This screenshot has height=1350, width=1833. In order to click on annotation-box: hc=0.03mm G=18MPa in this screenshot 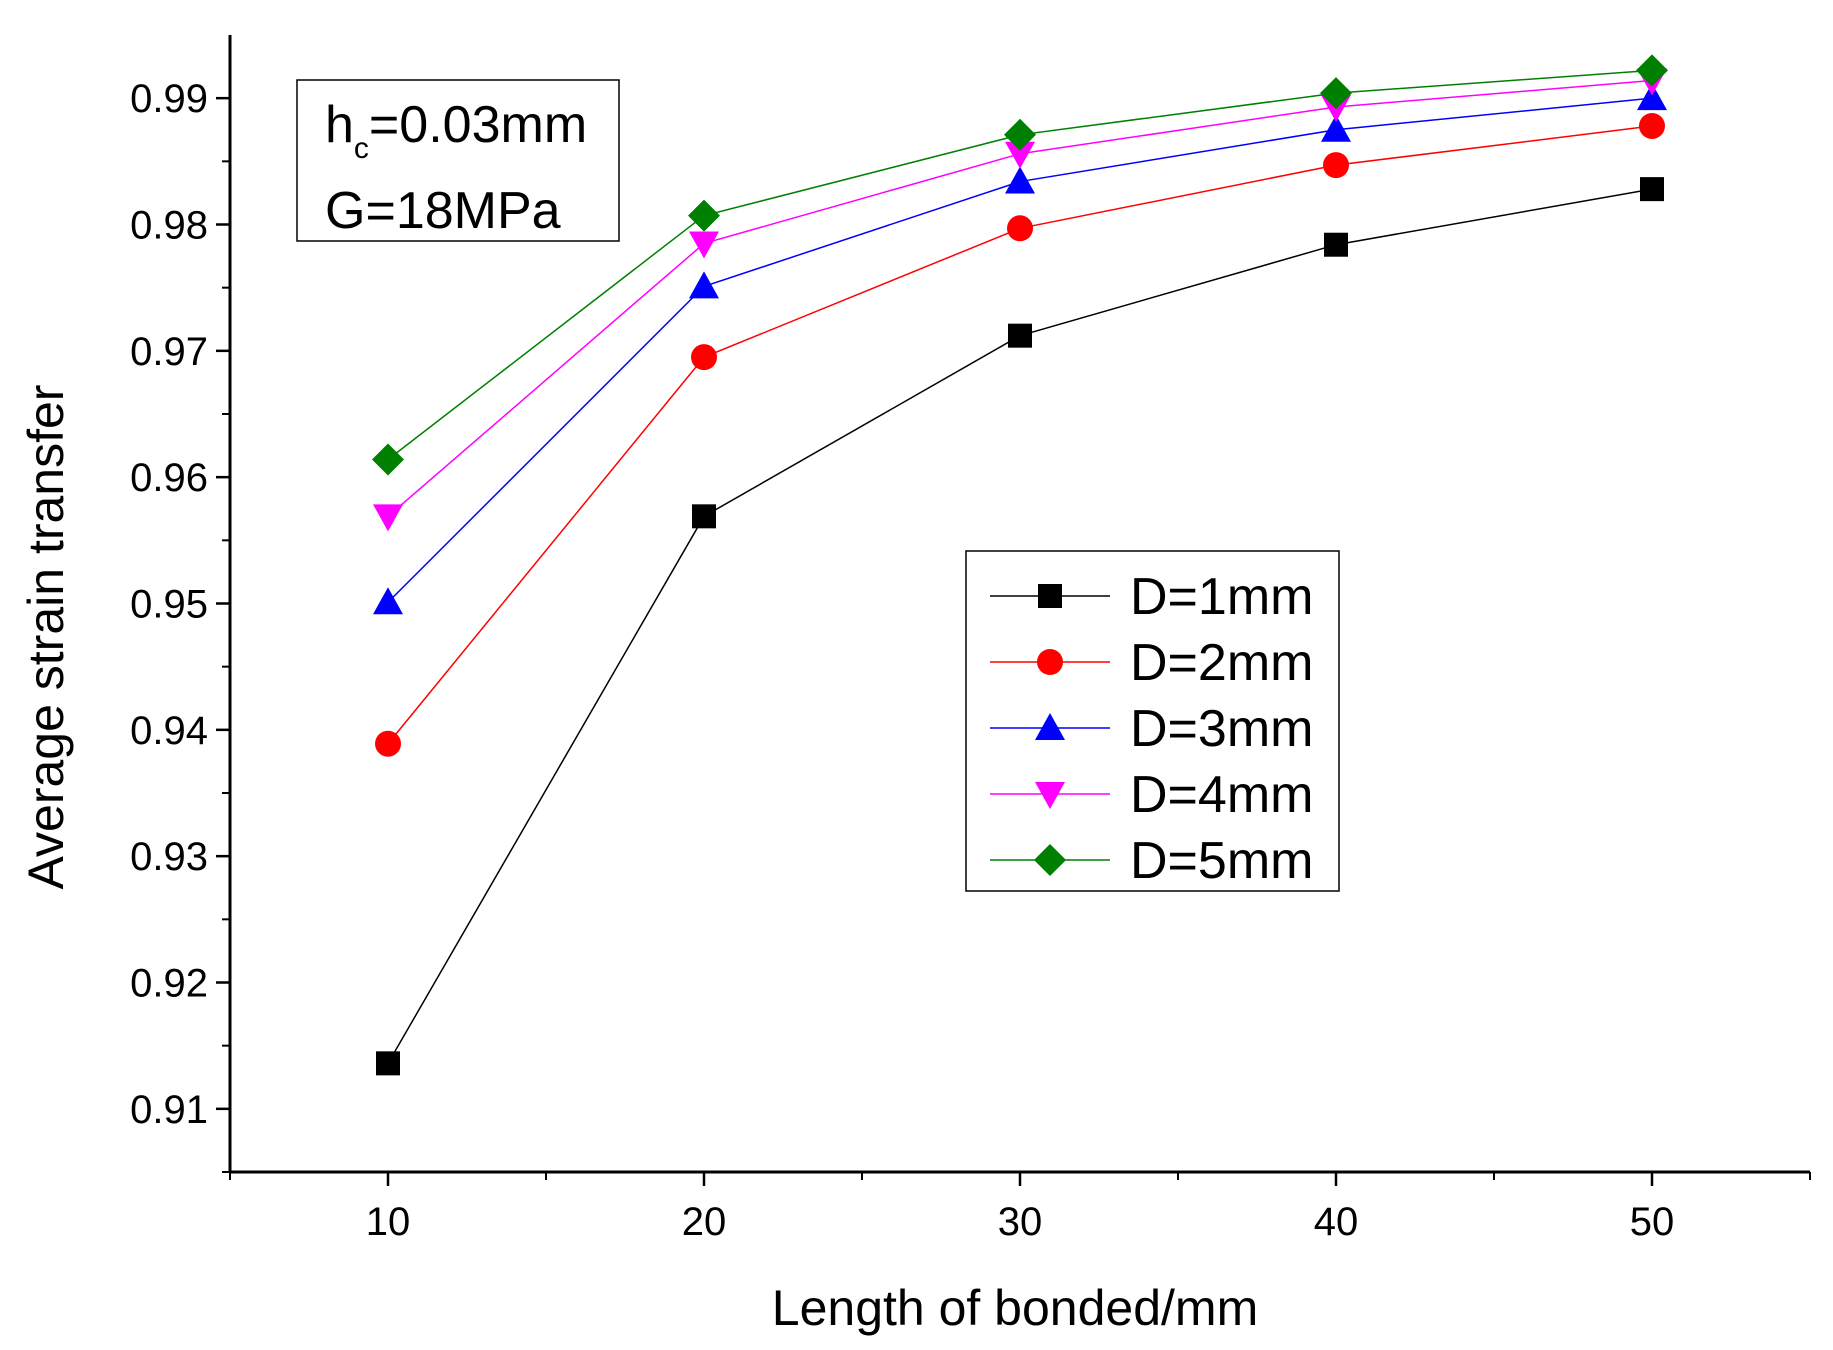, I will do `click(458, 160)`.